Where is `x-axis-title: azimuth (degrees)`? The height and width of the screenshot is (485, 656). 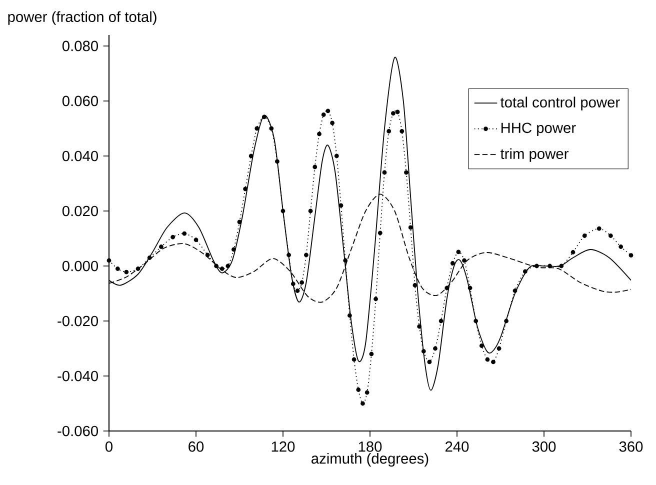
x-axis-title: azimuth (degrees) is located at coordinates (370, 459).